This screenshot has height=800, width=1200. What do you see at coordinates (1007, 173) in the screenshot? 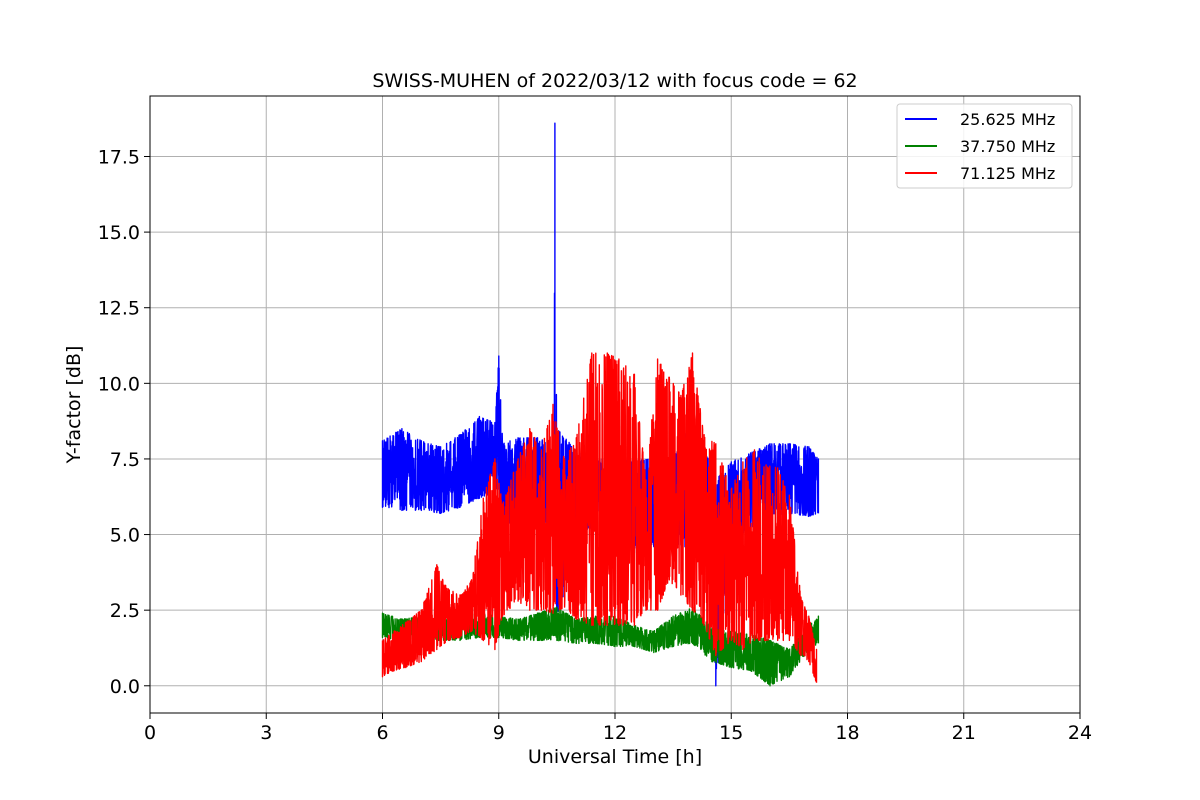
I see `legend-entry-label: 71.125 MHz` at bounding box center [1007, 173].